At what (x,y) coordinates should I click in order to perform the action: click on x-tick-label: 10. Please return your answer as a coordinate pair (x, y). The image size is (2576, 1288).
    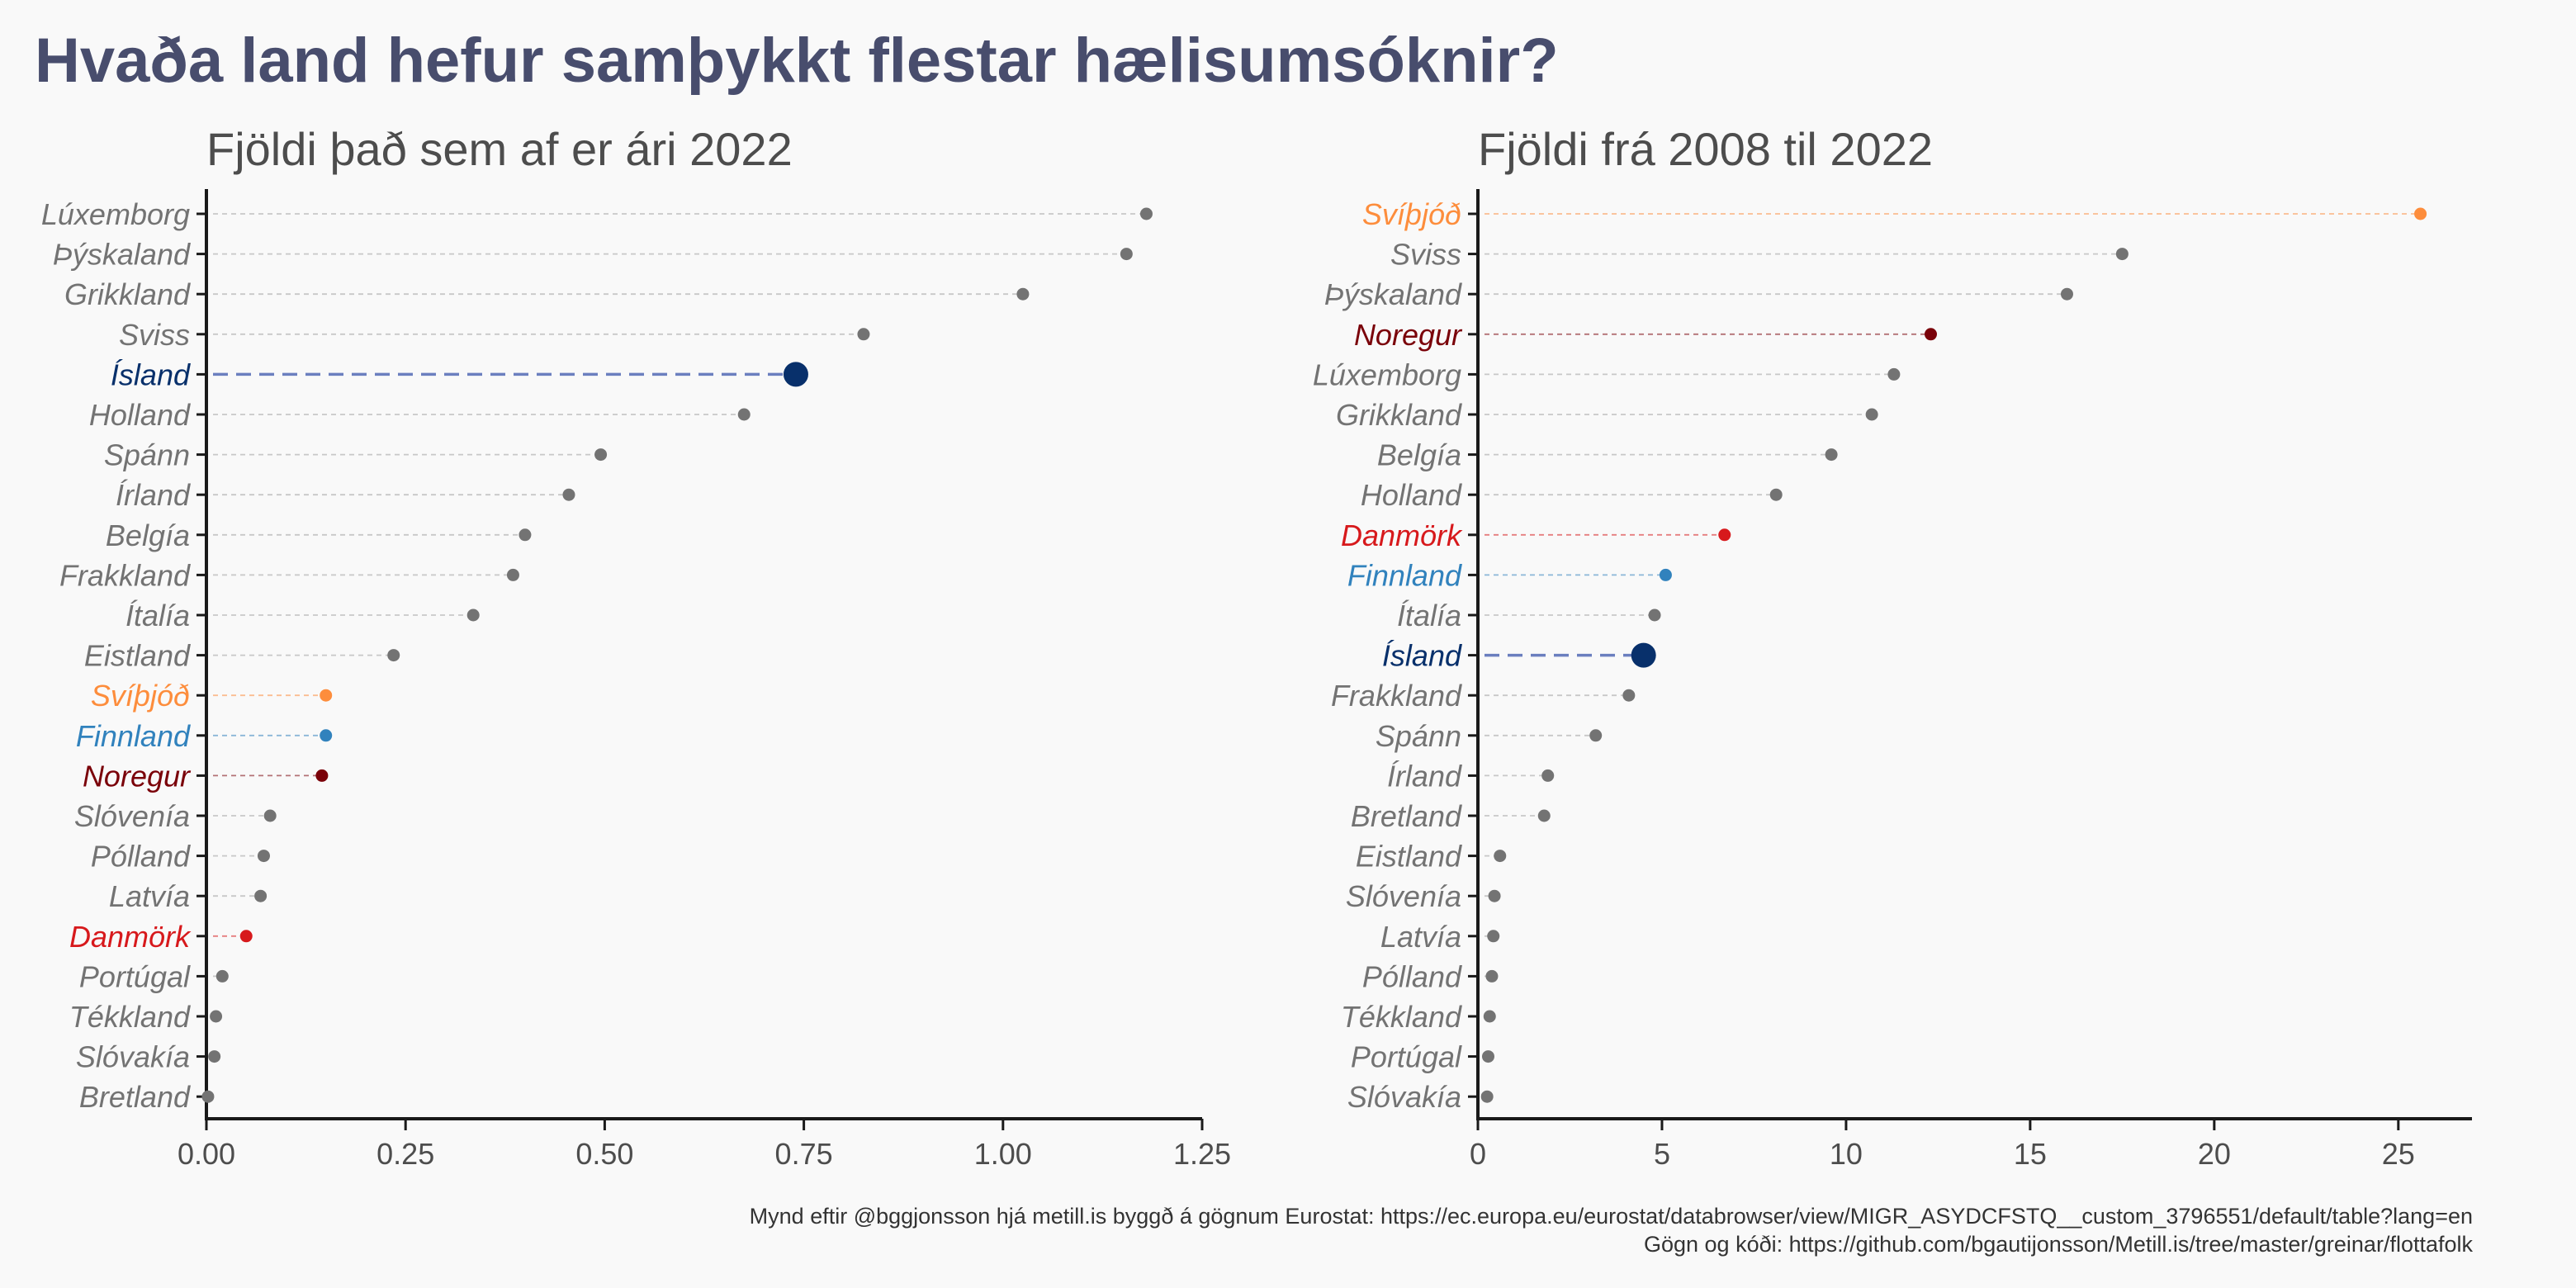
    Looking at the image, I should click on (1846, 1154).